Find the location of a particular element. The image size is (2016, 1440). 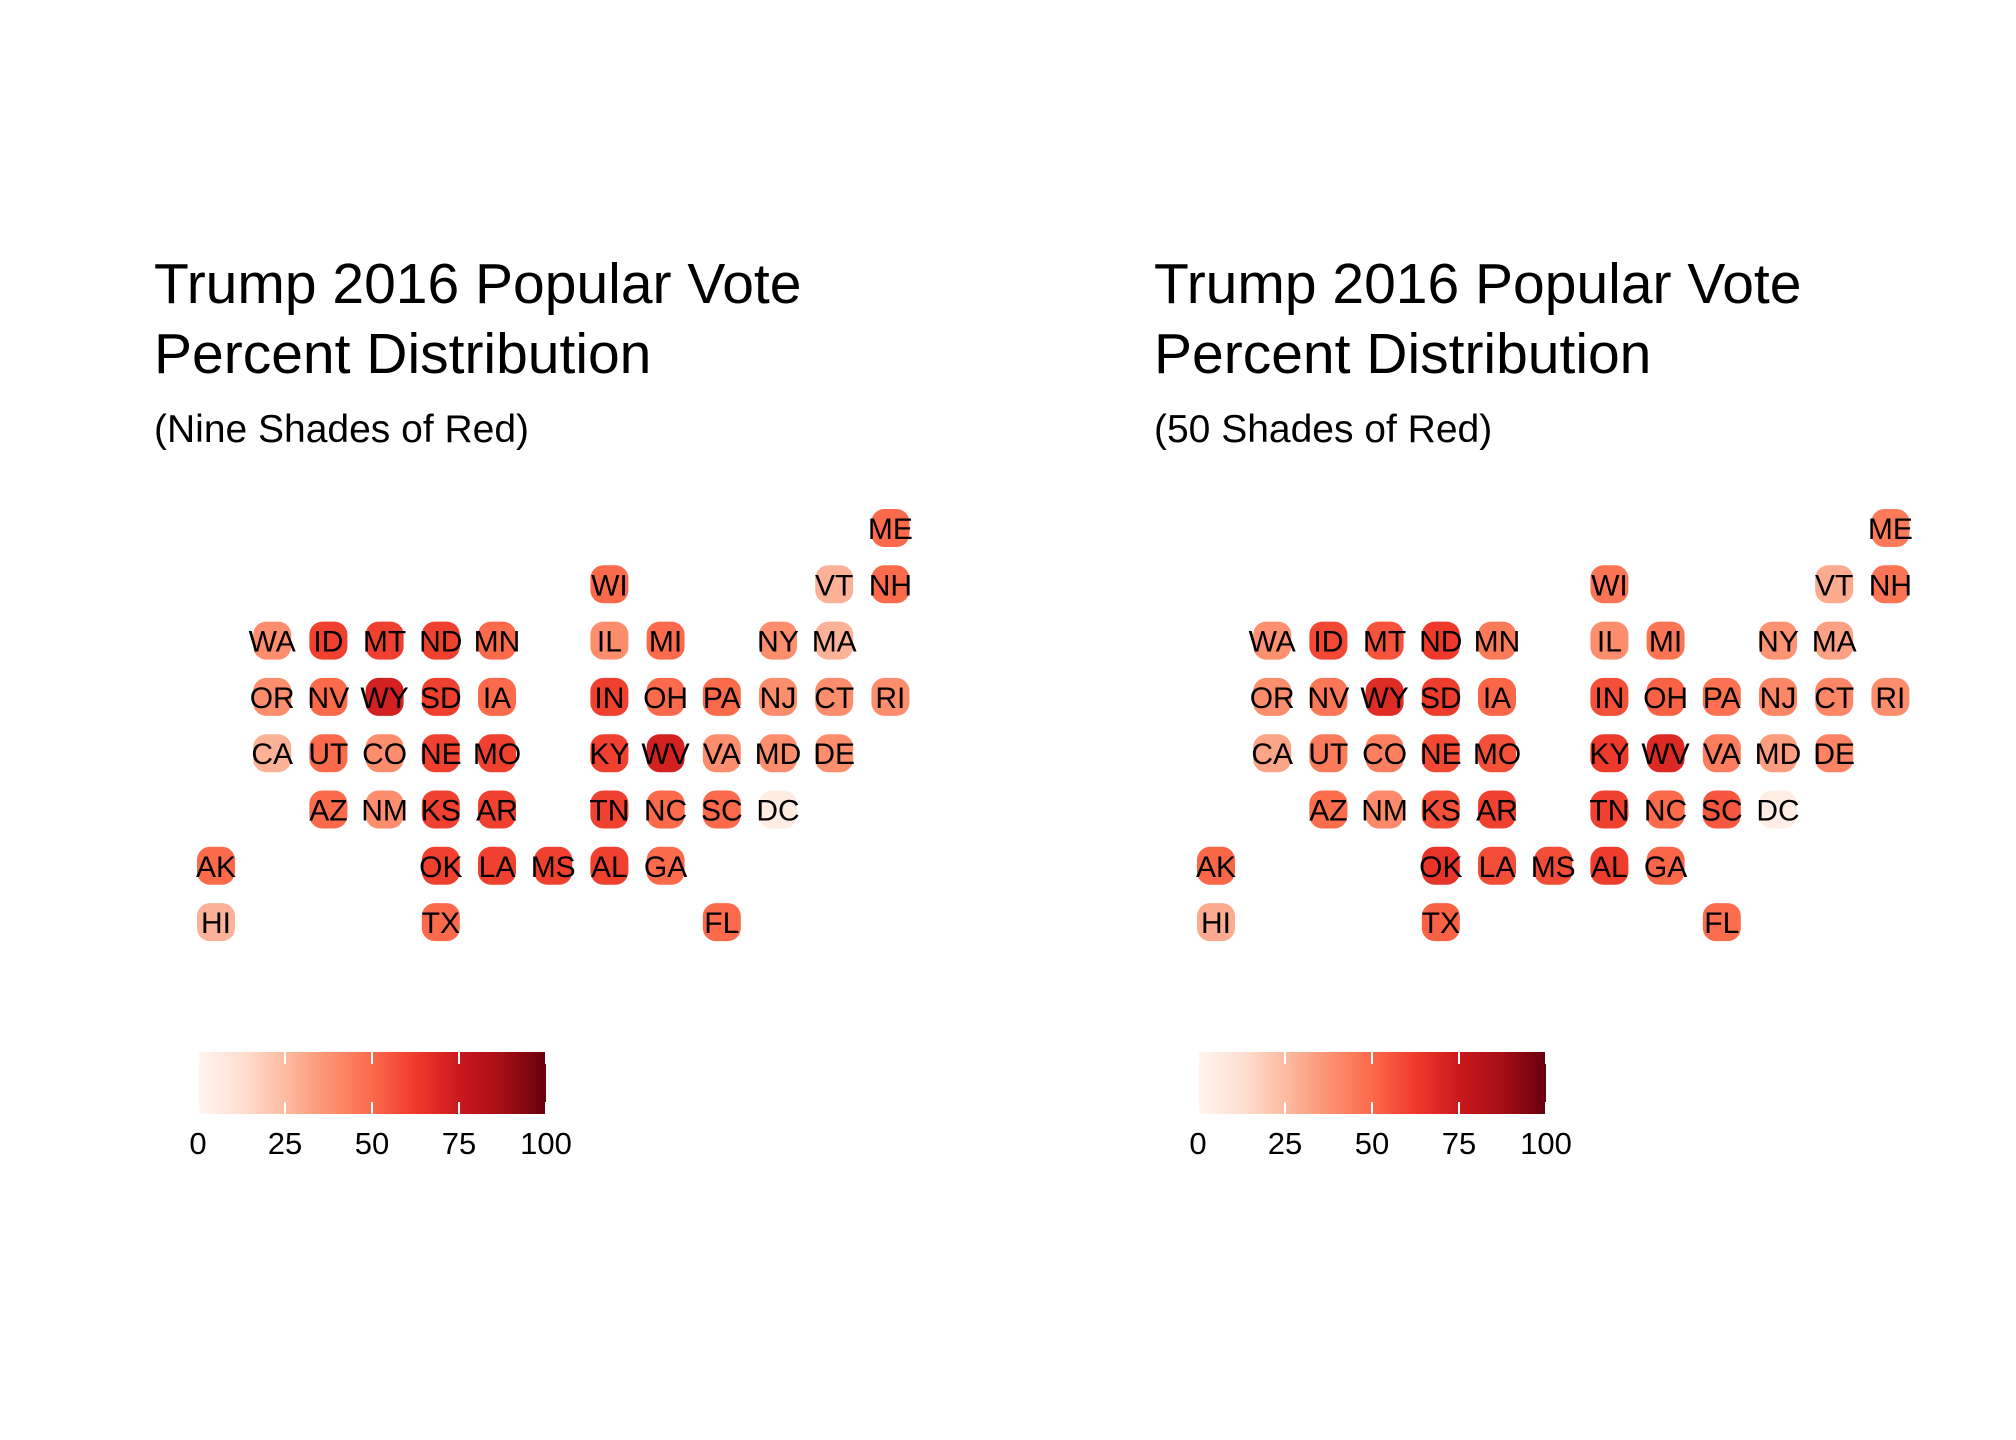

state-label: MD is located at coordinates (778, 754).